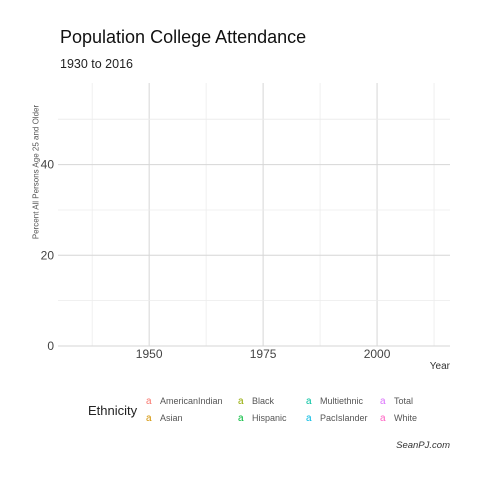  I want to click on y-tick-label: 40, so click(48, 165).